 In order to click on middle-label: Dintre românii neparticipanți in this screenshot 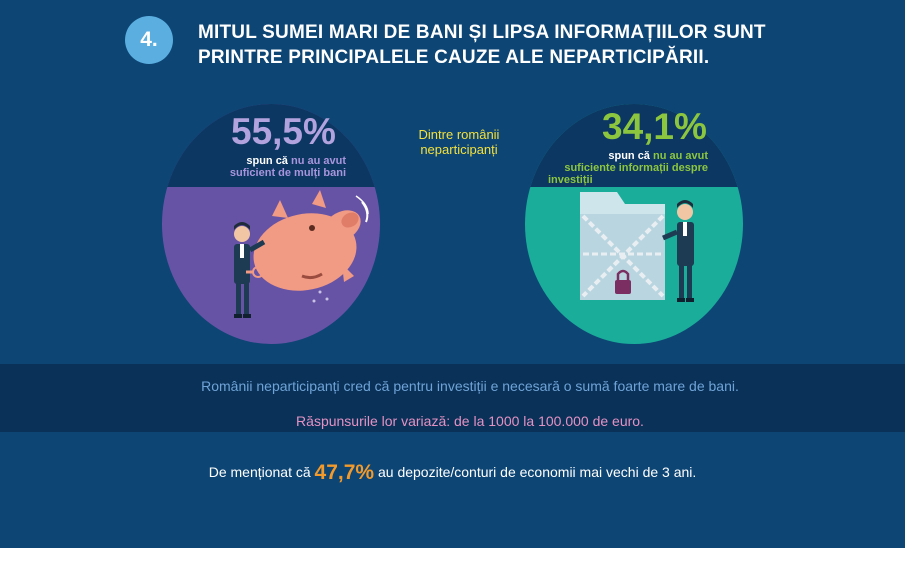, I will do `click(459, 142)`.